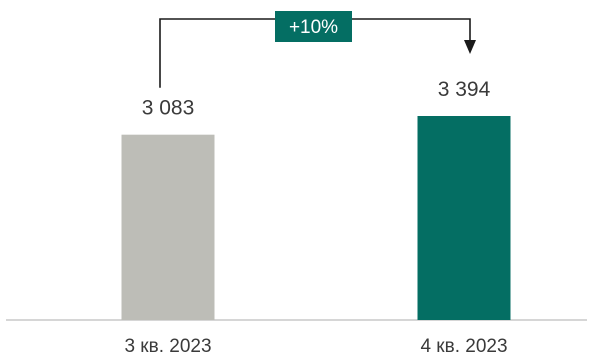 This screenshot has width=593, height=354. What do you see at coordinates (464, 218) in the screenshot?
I see `bar-q4-2023` at bounding box center [464, 218].